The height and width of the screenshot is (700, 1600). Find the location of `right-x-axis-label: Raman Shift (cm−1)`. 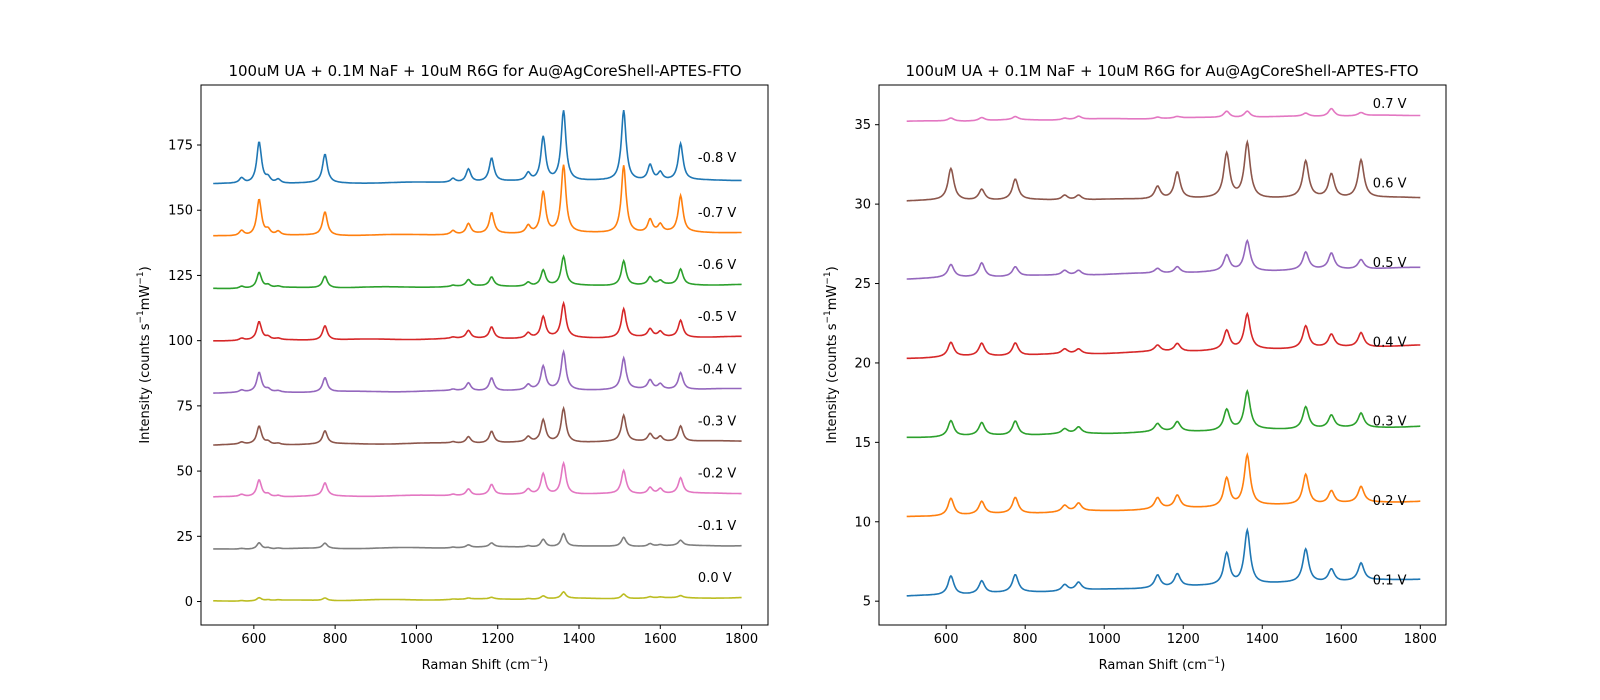

right-x-axis-label: Raman Shift (cm−1) is located at coordinates (1162, 664).